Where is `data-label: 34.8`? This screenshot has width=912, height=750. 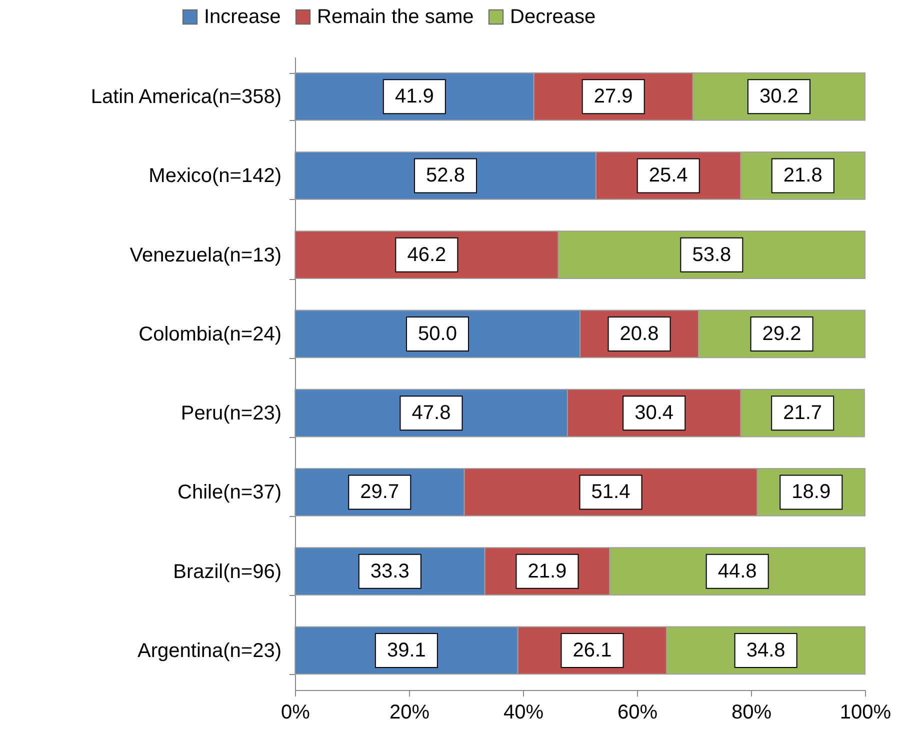
data-label: 34.8 is located at coordinates (766, 650).